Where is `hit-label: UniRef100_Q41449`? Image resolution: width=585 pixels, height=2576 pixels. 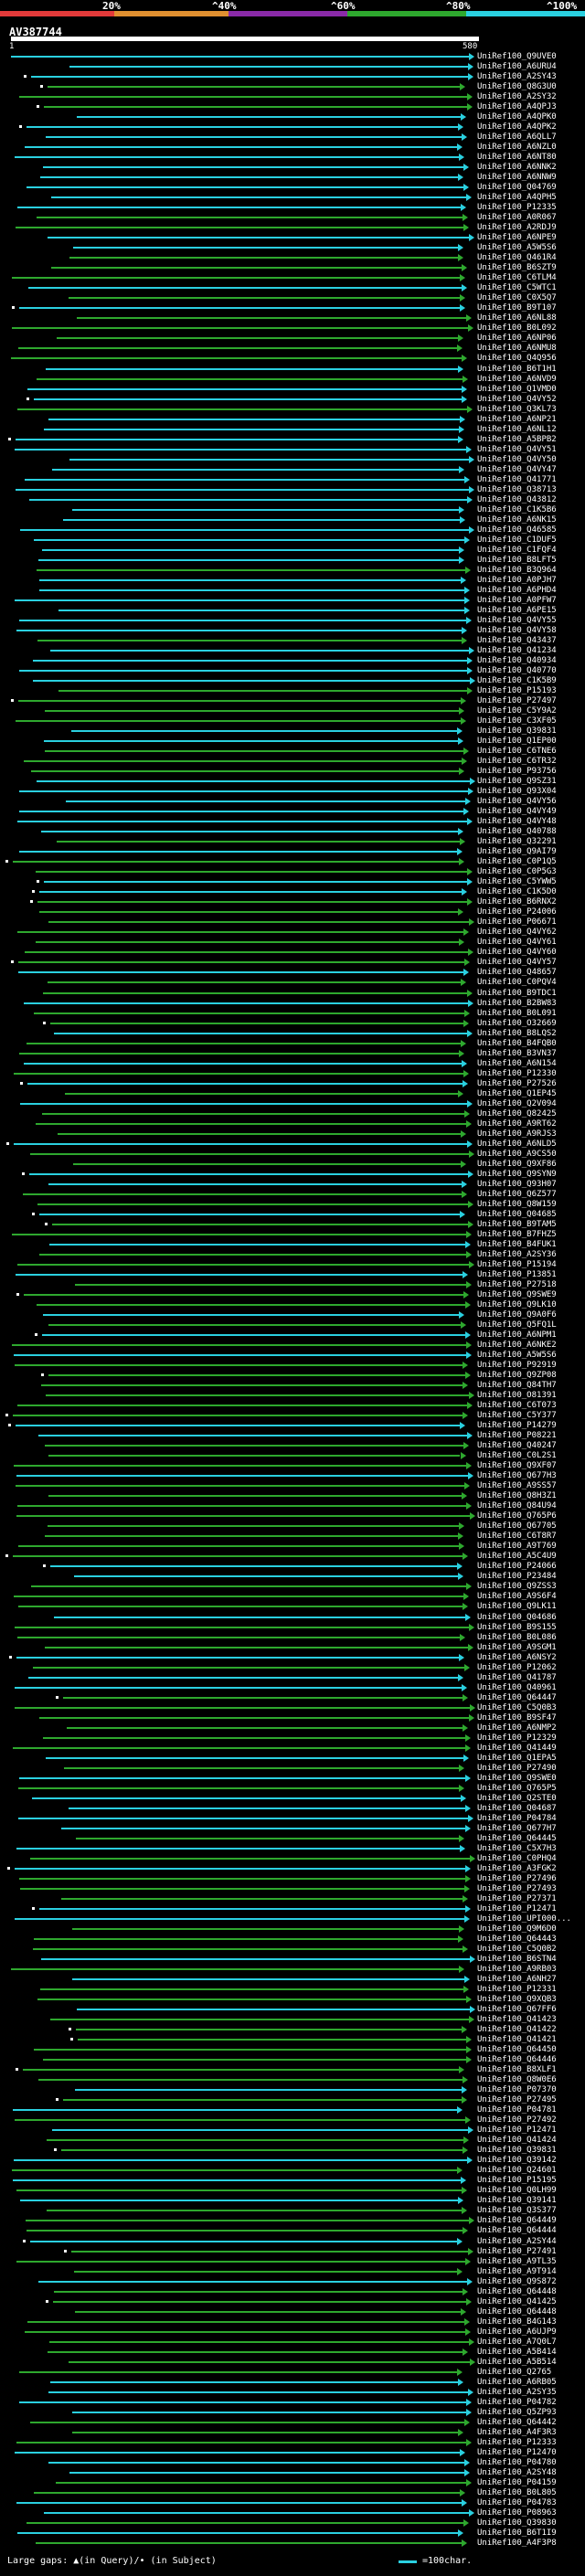 hit-label: UniRef100_Q41449 is located at coordinates (517, 1748).